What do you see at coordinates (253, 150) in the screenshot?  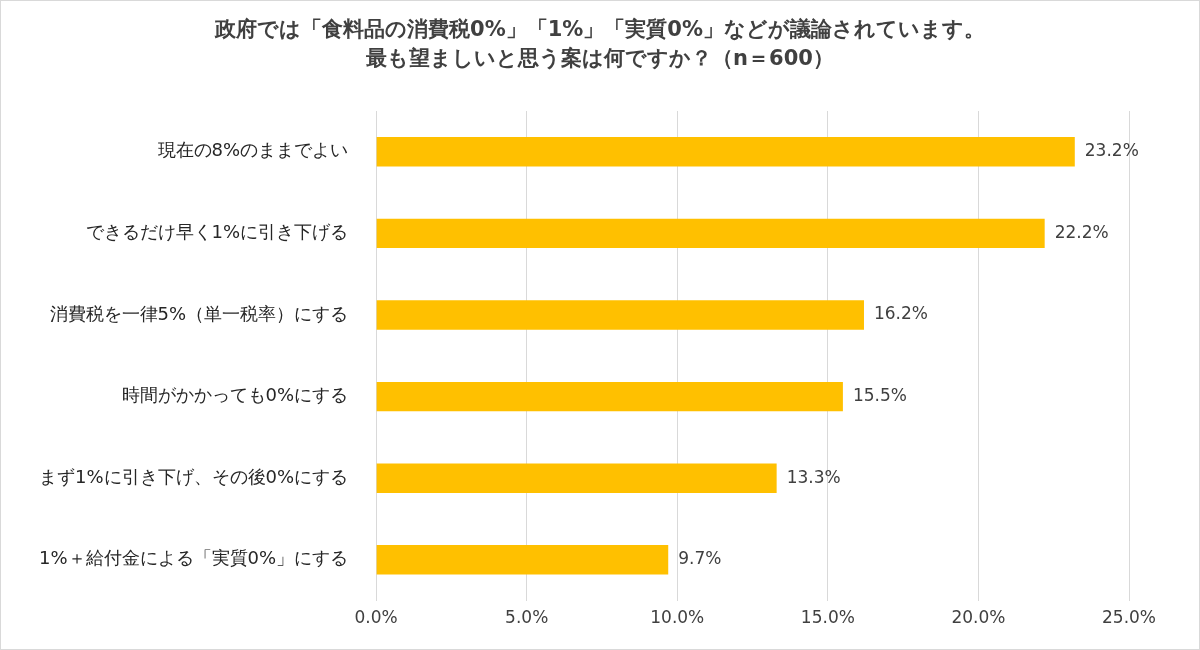 I see `y-tick-label: 現在の8%のままでよい` at bounding box center [253, 150].